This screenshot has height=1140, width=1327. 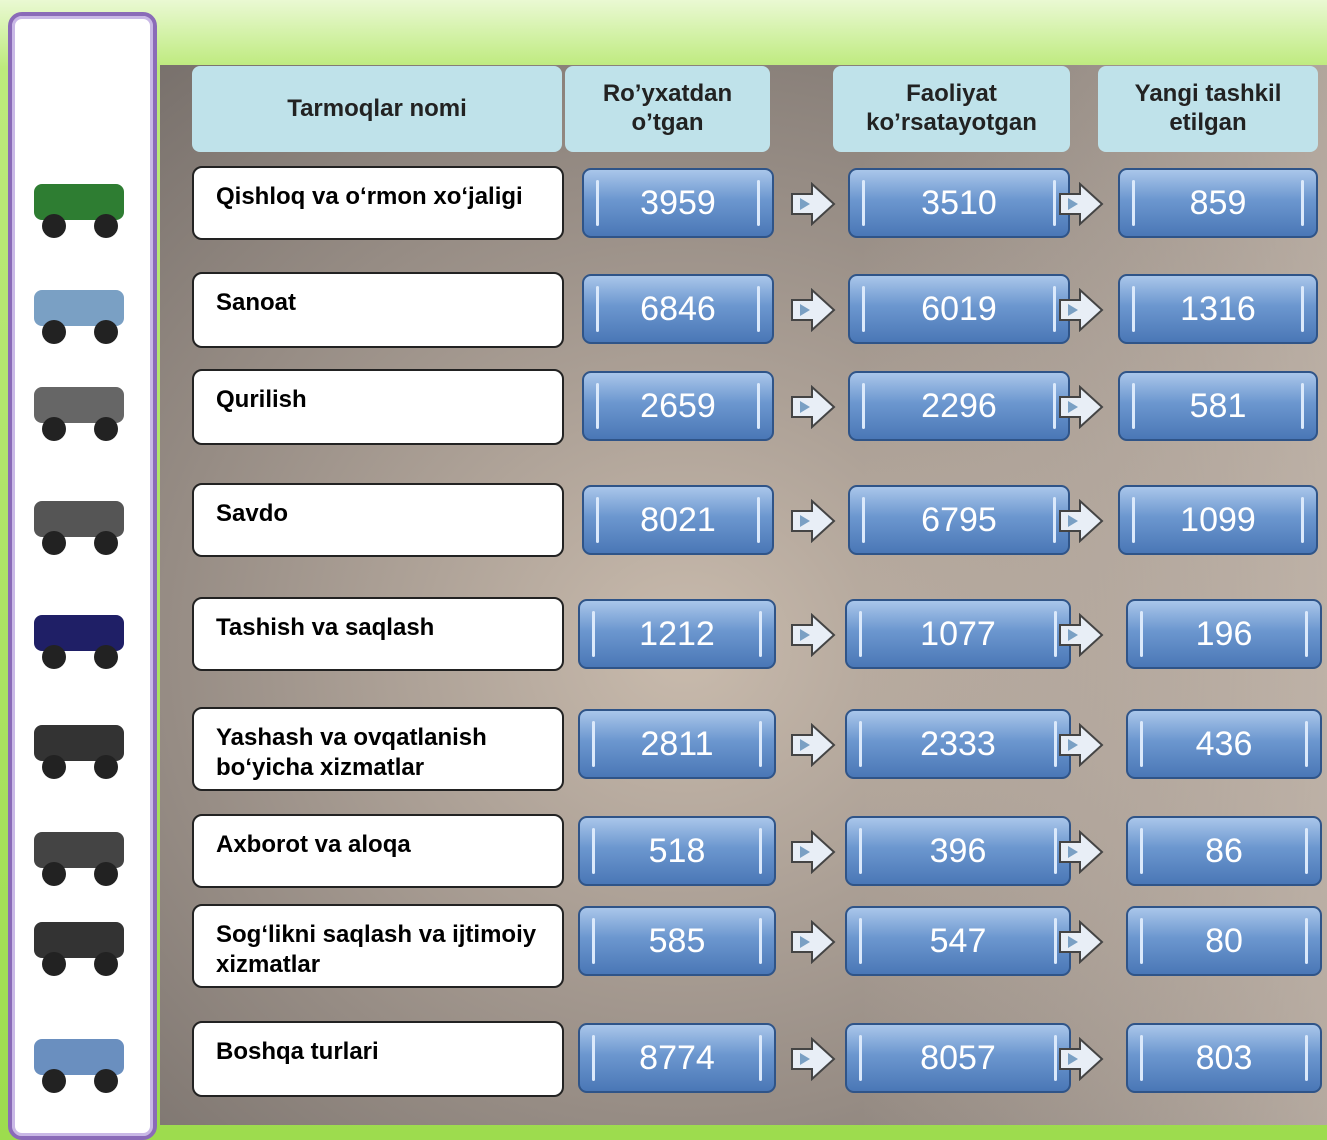 I want to click on value-box: 518, so click(x=677, y=851).